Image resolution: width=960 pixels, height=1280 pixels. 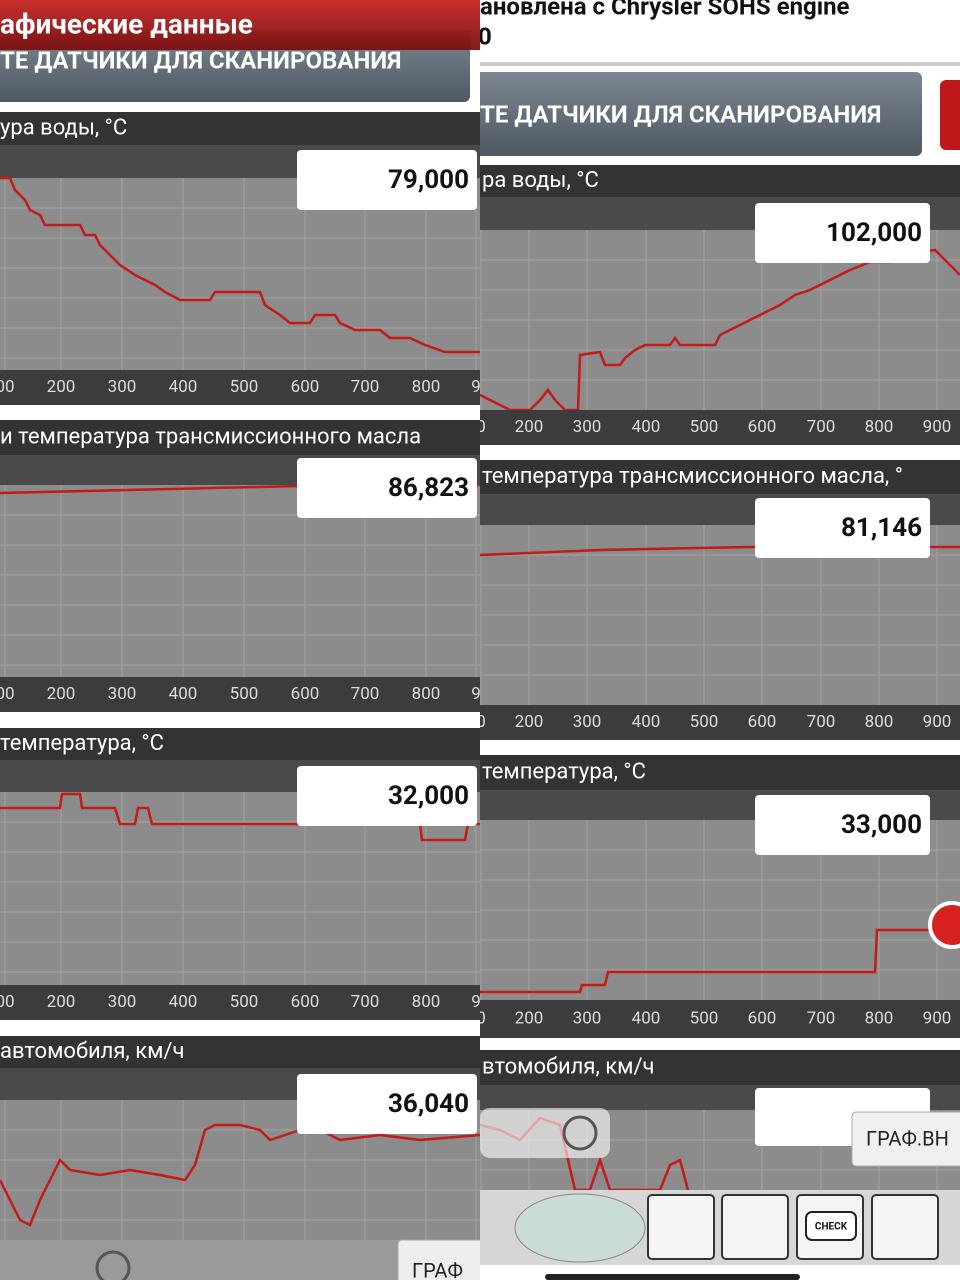 I want to click on graph-label: и температура трансмиссионного масла, so click(x=210, y=436).